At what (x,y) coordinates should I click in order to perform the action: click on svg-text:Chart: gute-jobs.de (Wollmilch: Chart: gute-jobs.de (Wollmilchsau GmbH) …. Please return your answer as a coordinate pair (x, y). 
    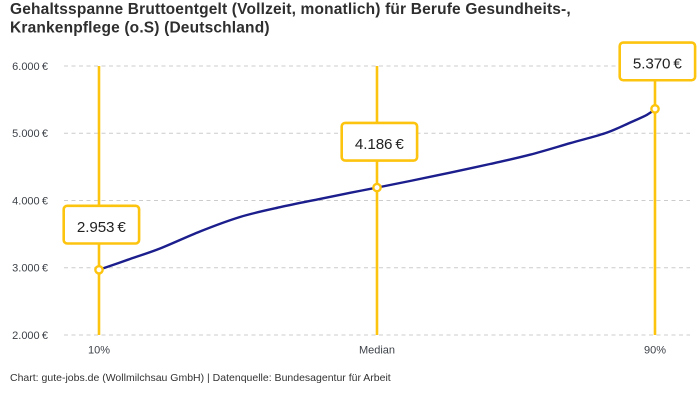
    Looking at the image, I should click on (200, 378).